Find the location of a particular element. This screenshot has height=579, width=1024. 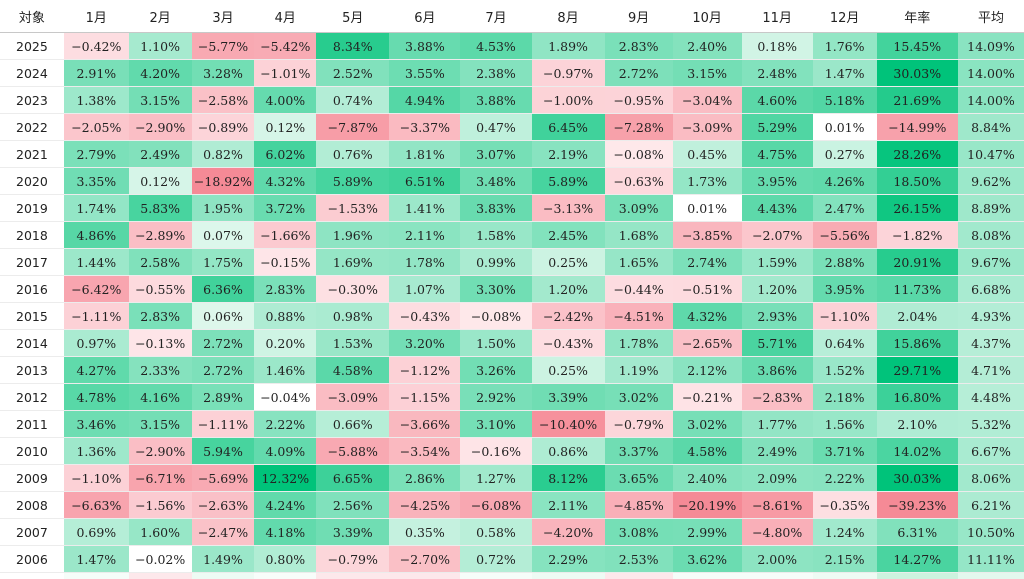

cell-apr: 4.09% is located at coordinates (285, 451).